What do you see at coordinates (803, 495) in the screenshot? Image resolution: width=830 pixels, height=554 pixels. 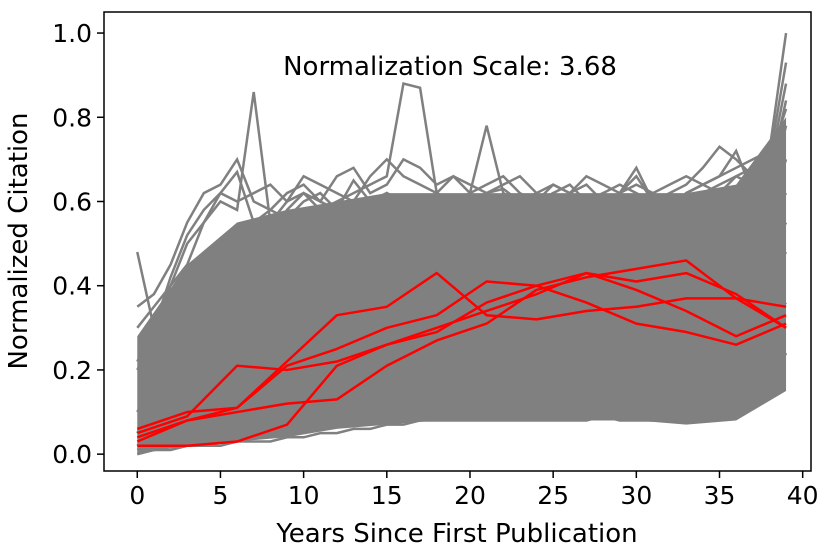 I see `x-tick-label: 40` at bounding box center [803, 495].